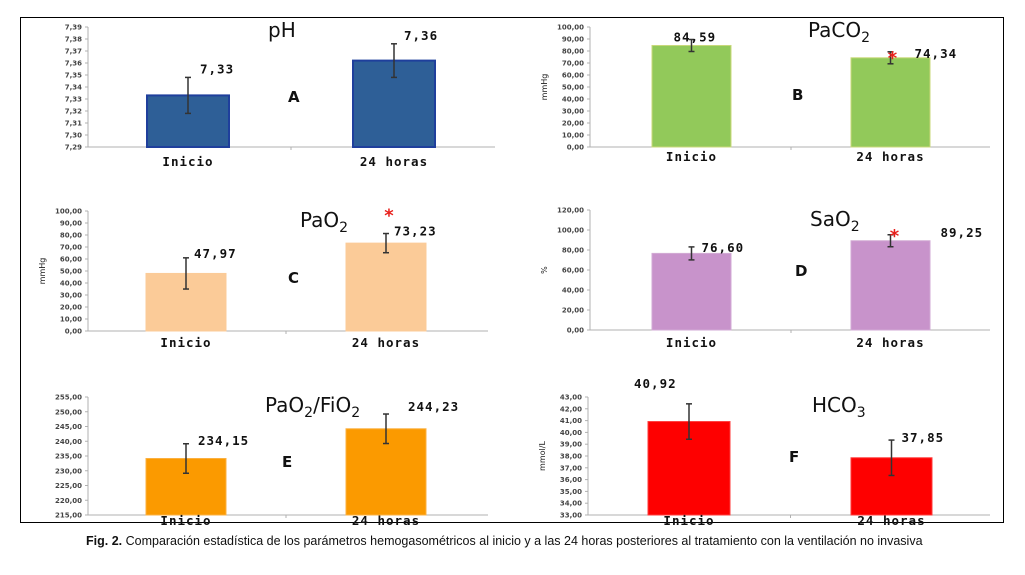 This screenshot has height=575, width=1025. What do you see at coordinates (573, 311) in the screenshot?
I see `panel-d-y-tick-label: 20,00` at bounding box center [573, 311].